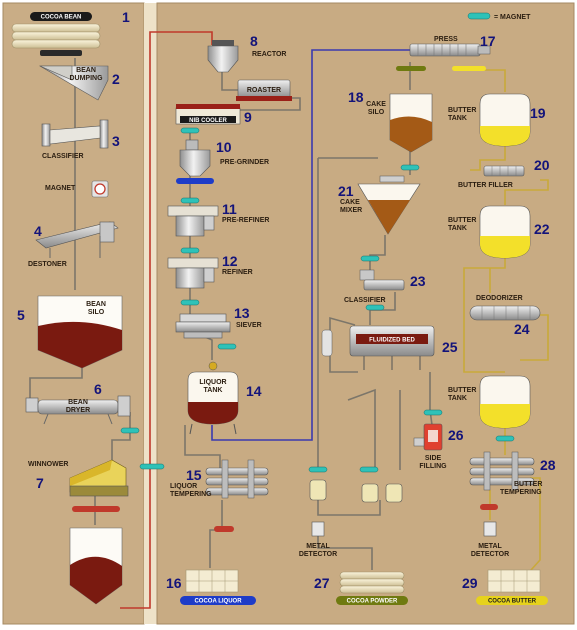  Describe the element at coordinates (505, 480) in the screenshot. I see `butter-tempering: BUTTER TEMPERING` at that location.